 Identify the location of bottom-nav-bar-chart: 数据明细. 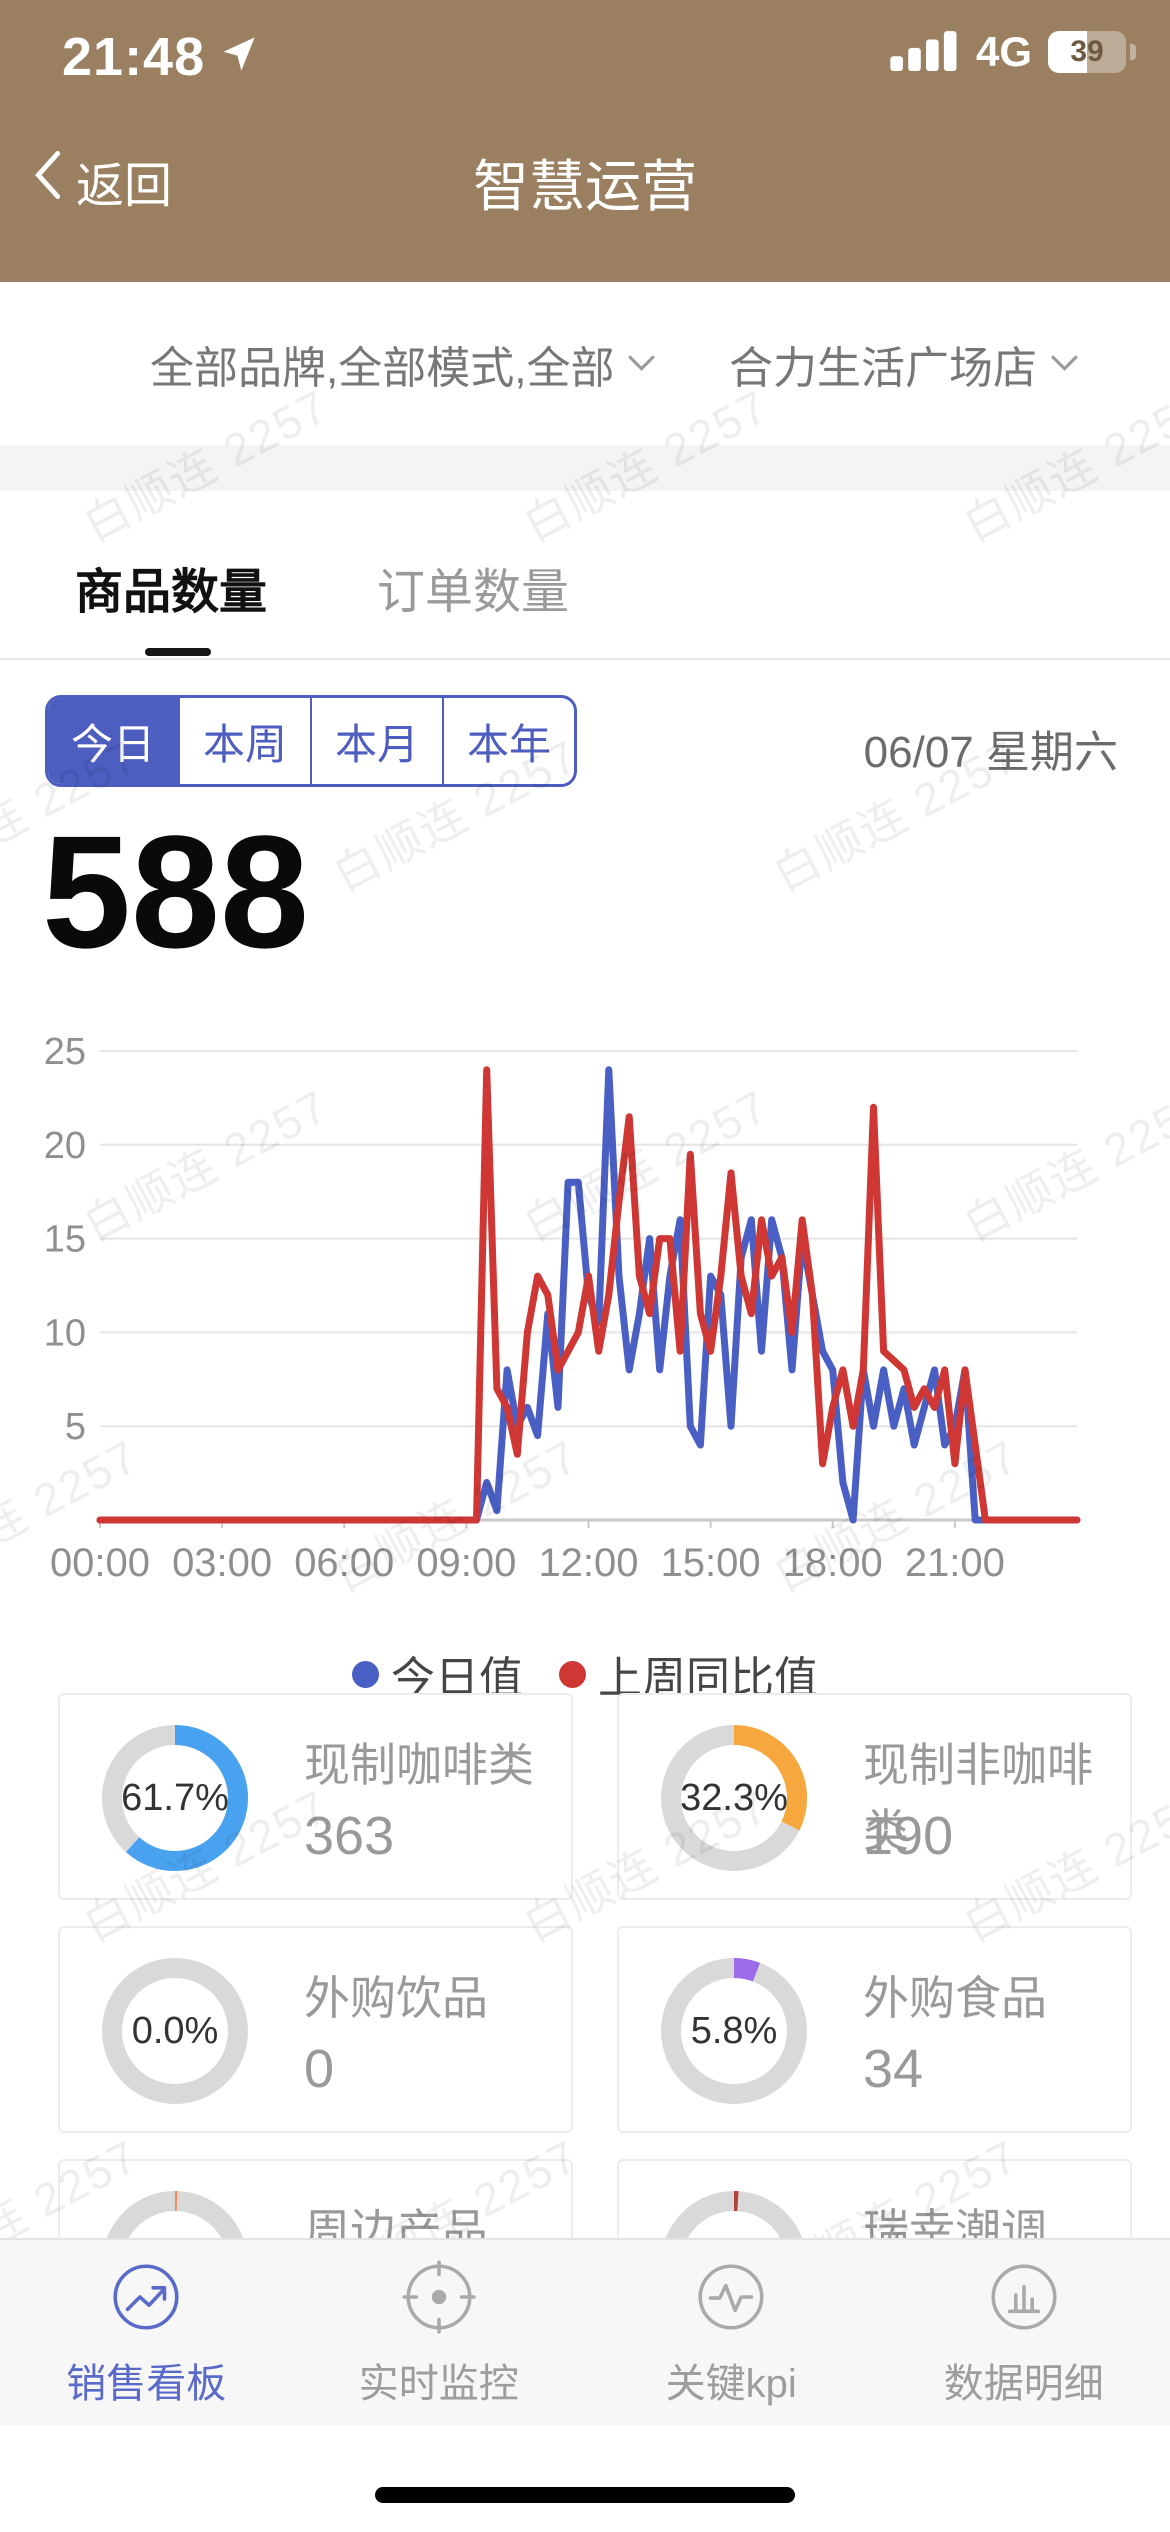
(1024, 2332).